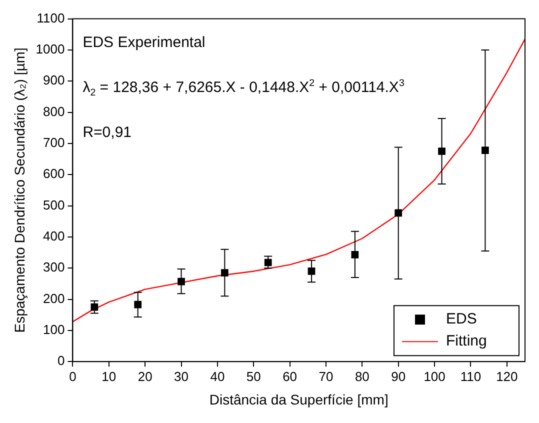  Describe the element at coordinates (61, 360) in the screenshot. I see `y-tick-label: 0` at that location.